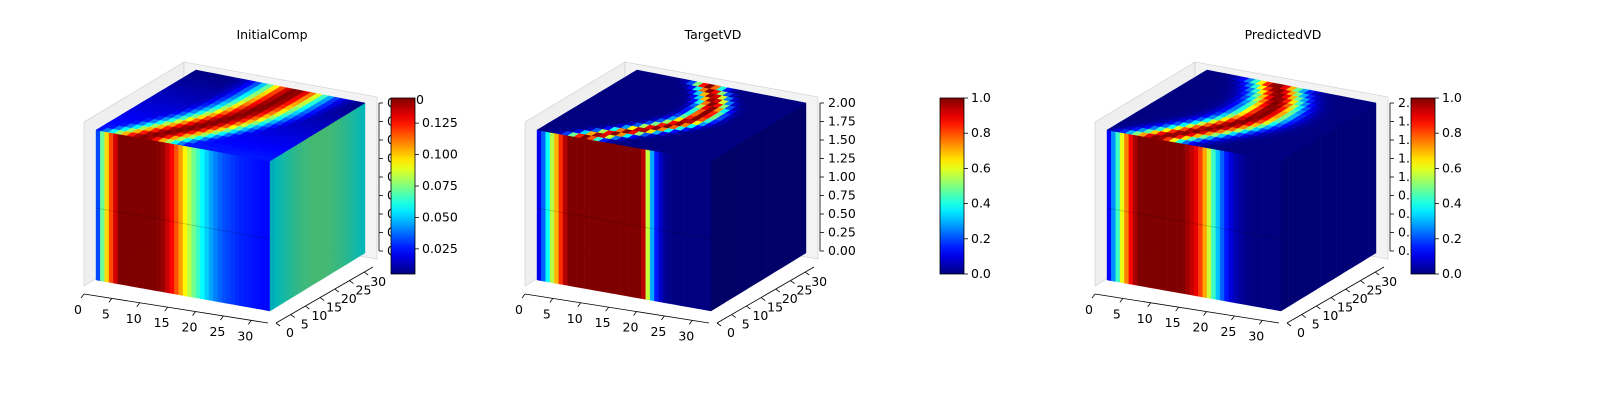 Image resolution: width=1600 pixels, height=400 pixels. Describe the element at coordinates (271, 34) in the screenshot. I see `panel-title: InitialComp` at that location.